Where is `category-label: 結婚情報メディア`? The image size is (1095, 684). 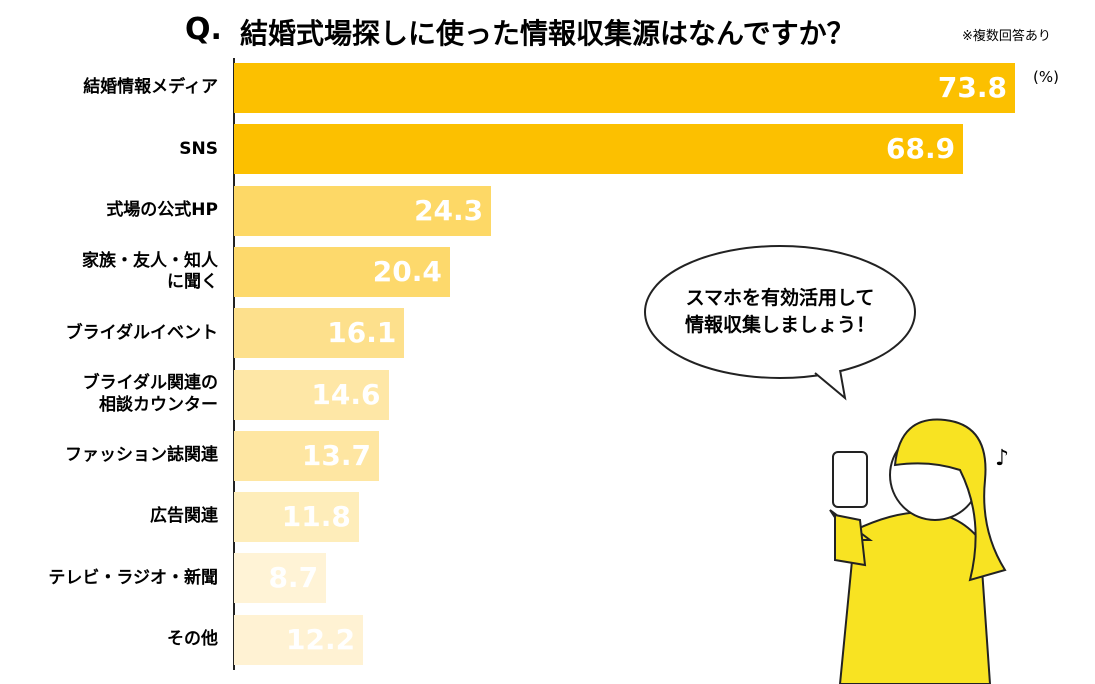
category-label: 結婚情報メディア is located at coordinates (150, 87).